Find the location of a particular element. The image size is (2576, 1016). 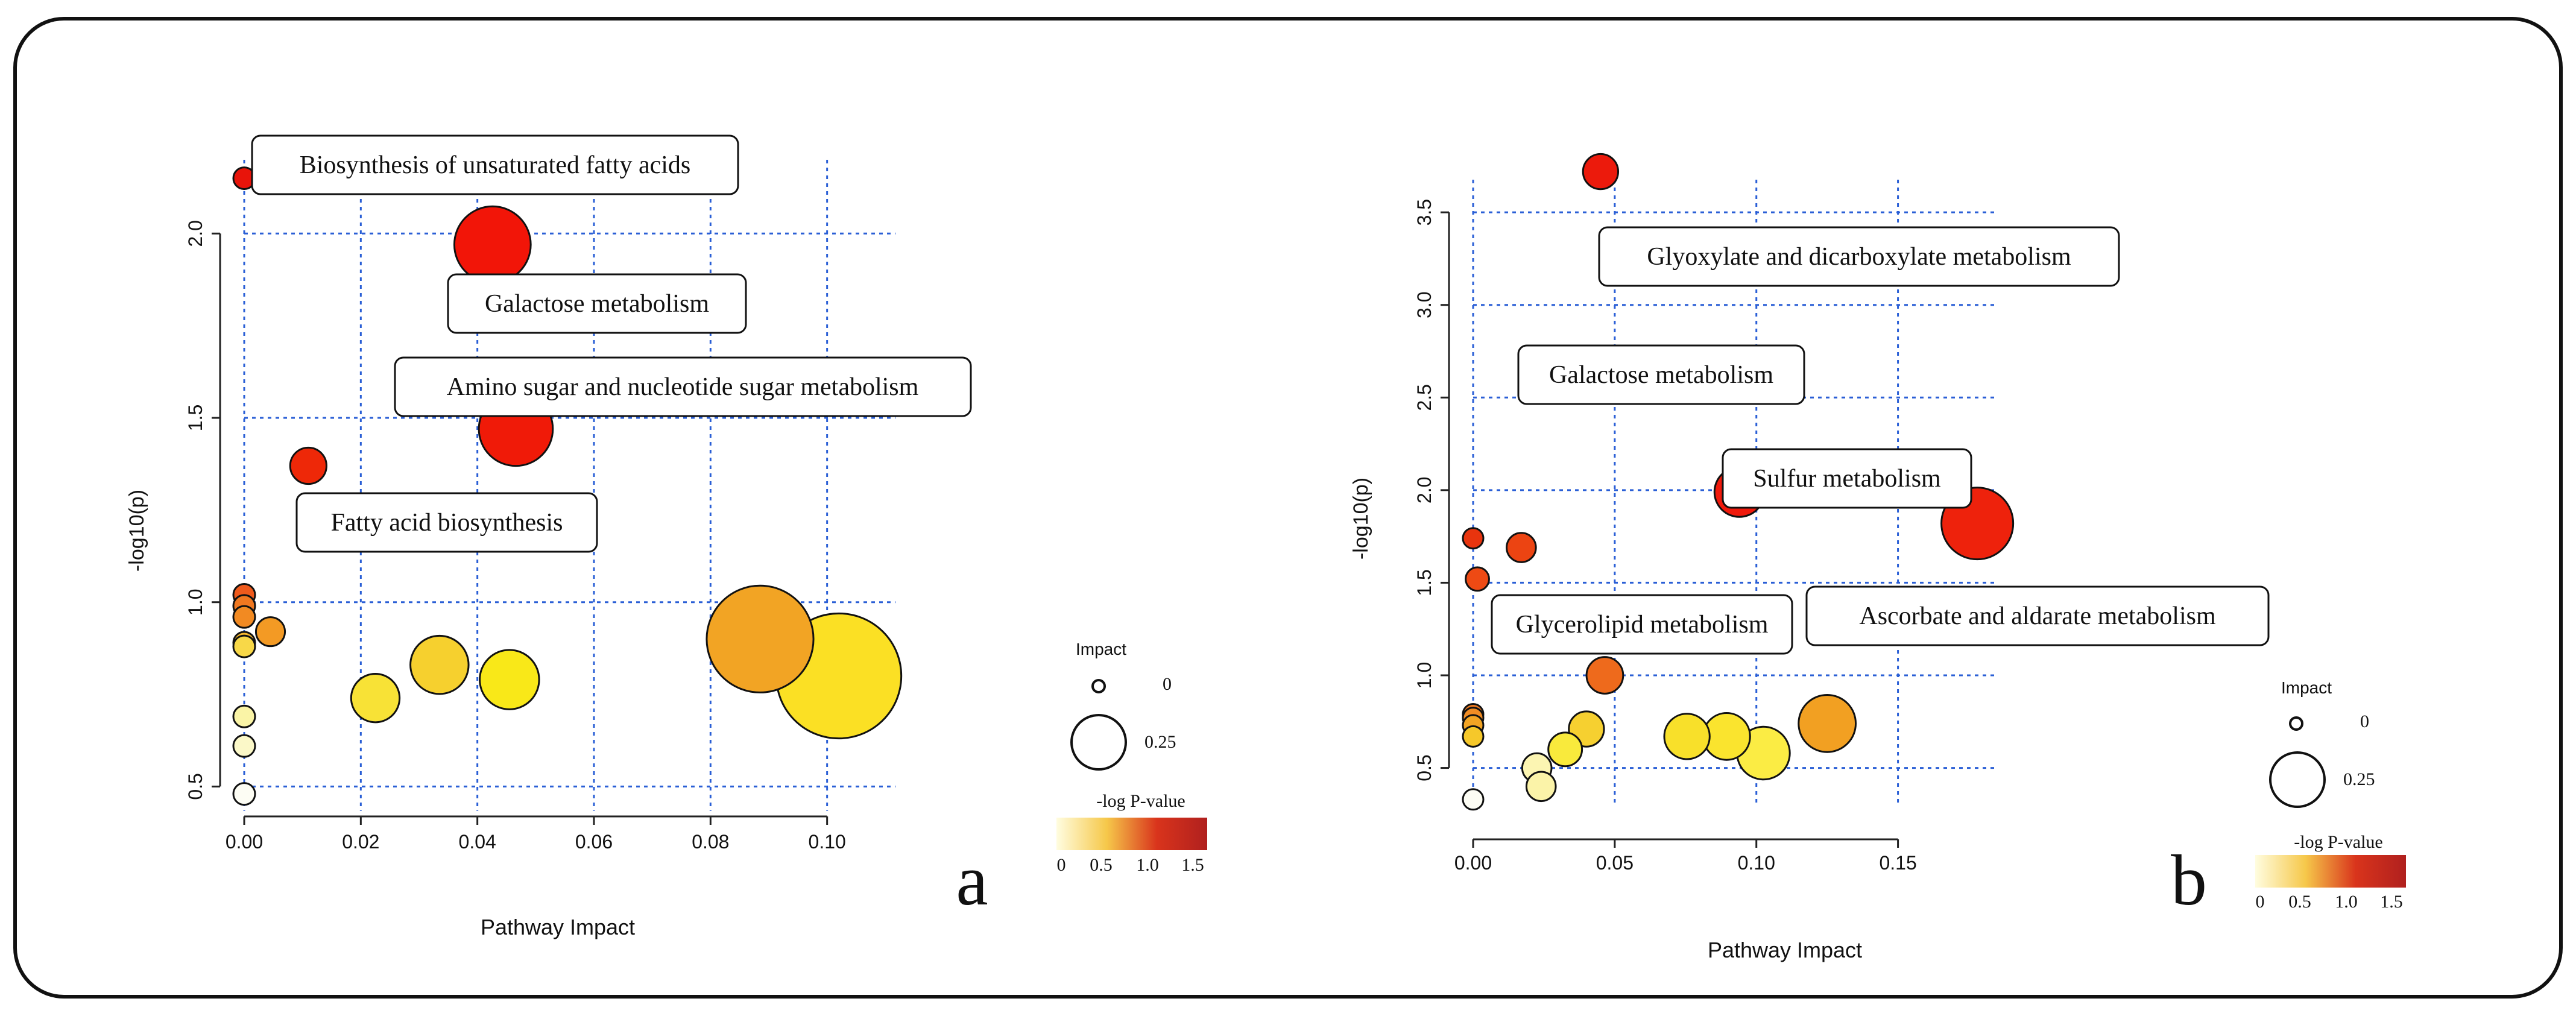

panel-a-color-legend-title: -log P-value is located at coordinates (1140, 801).